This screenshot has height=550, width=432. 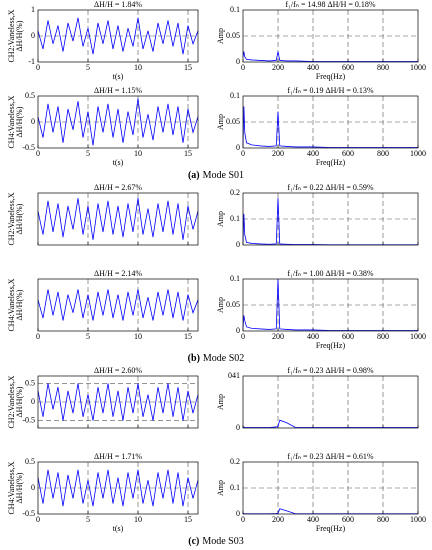 What do you see at coordinates (234, 375) in the screenshot?
I see `y-tick-label: 041` at bounding box center [234, 375].